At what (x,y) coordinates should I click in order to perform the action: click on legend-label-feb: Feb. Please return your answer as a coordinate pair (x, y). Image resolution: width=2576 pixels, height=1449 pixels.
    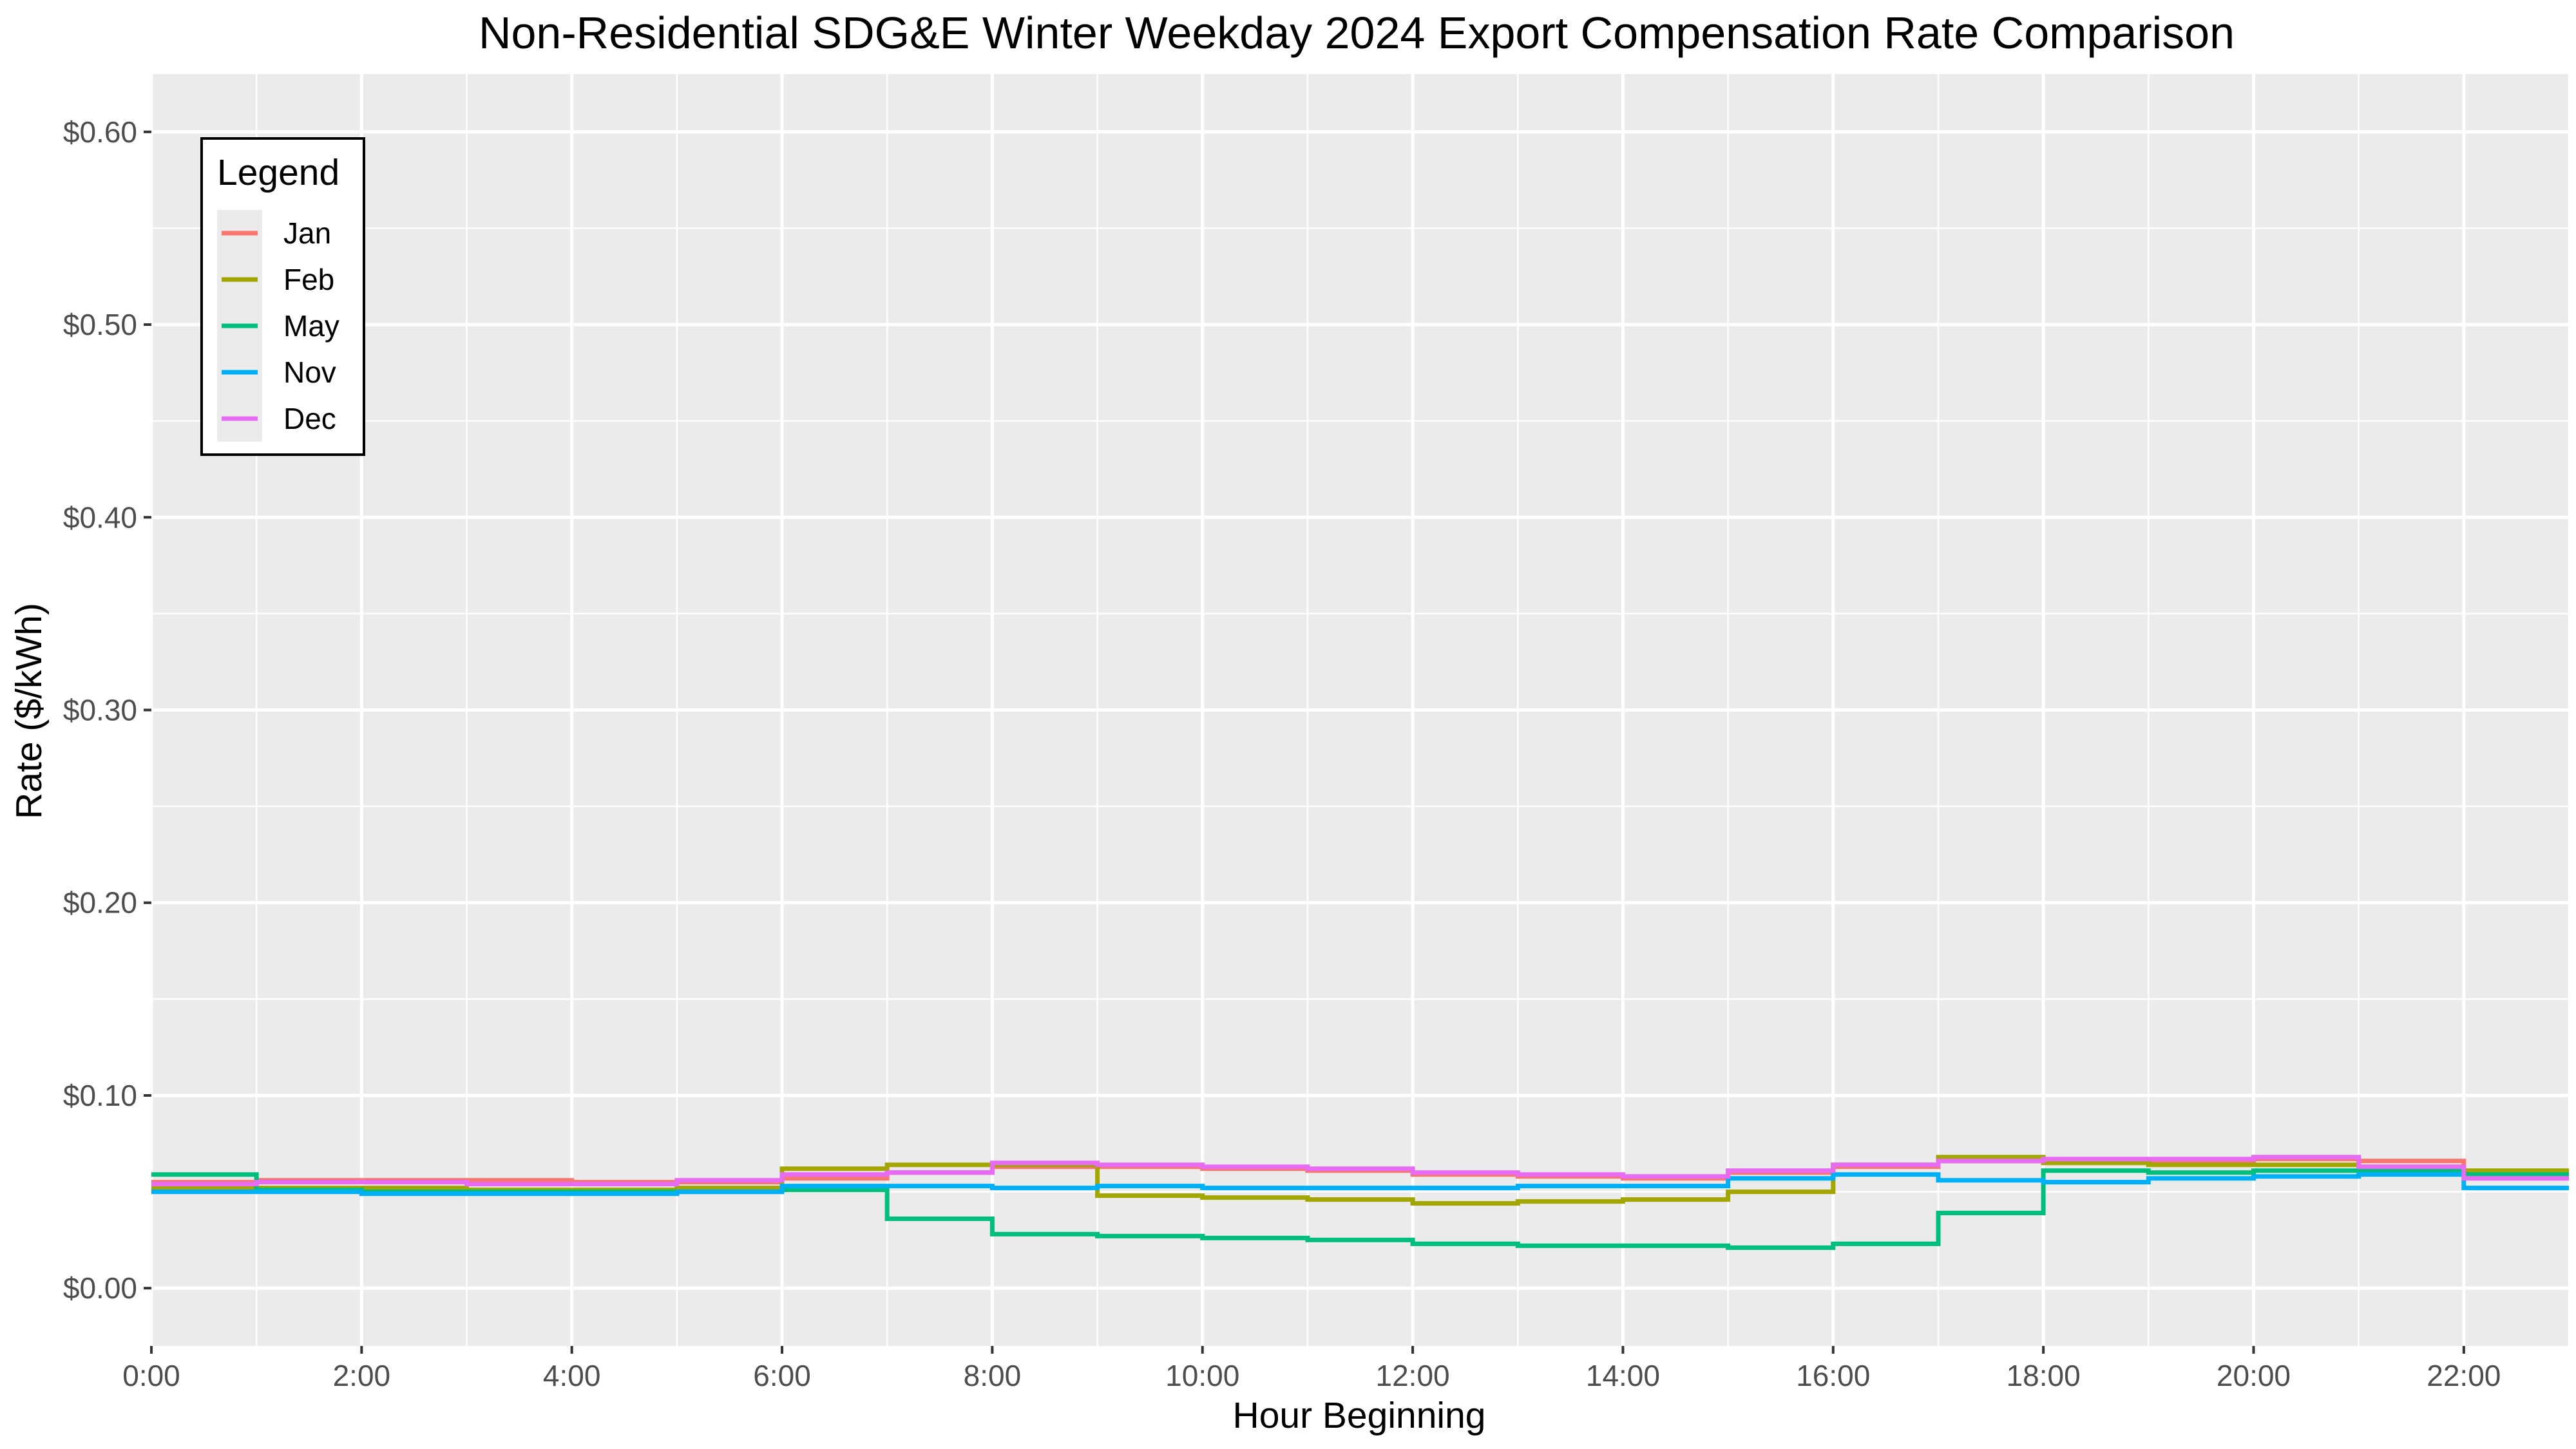
    Looking at the image, I should click on (308, 279).